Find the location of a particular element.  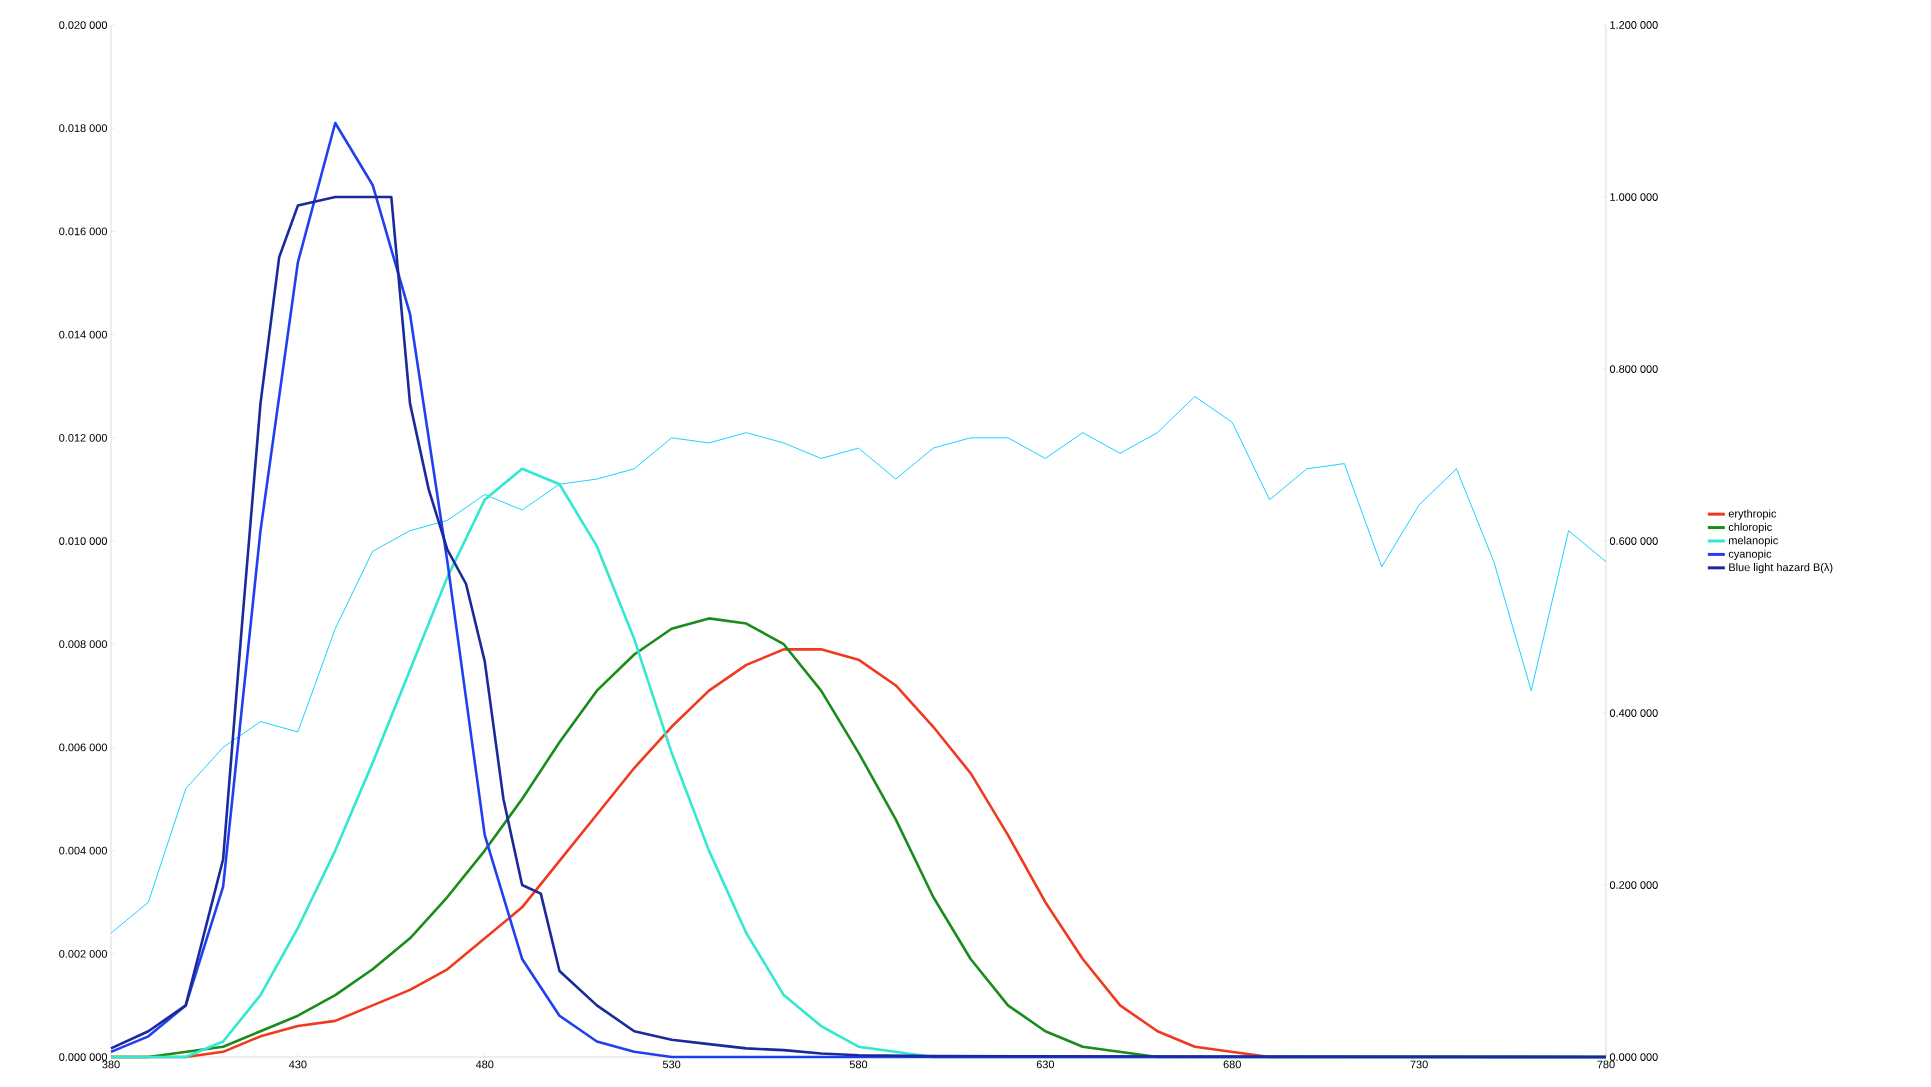

y2-tick-label: 1.000 000 is located at coordinates (1634, 197).